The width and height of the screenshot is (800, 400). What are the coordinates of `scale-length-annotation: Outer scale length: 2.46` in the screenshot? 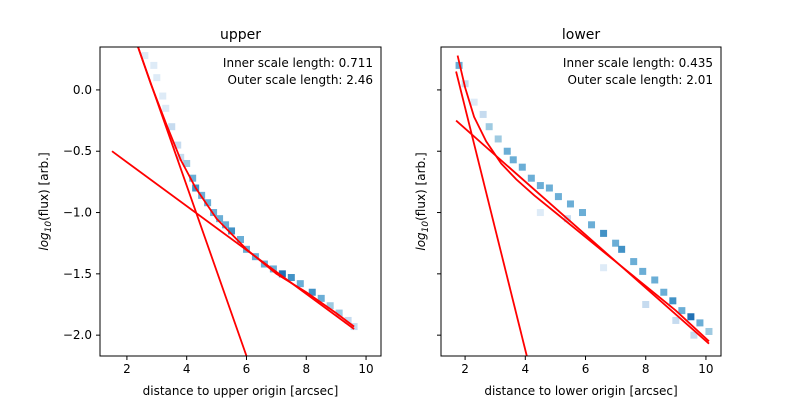 It's located at (300, 80).